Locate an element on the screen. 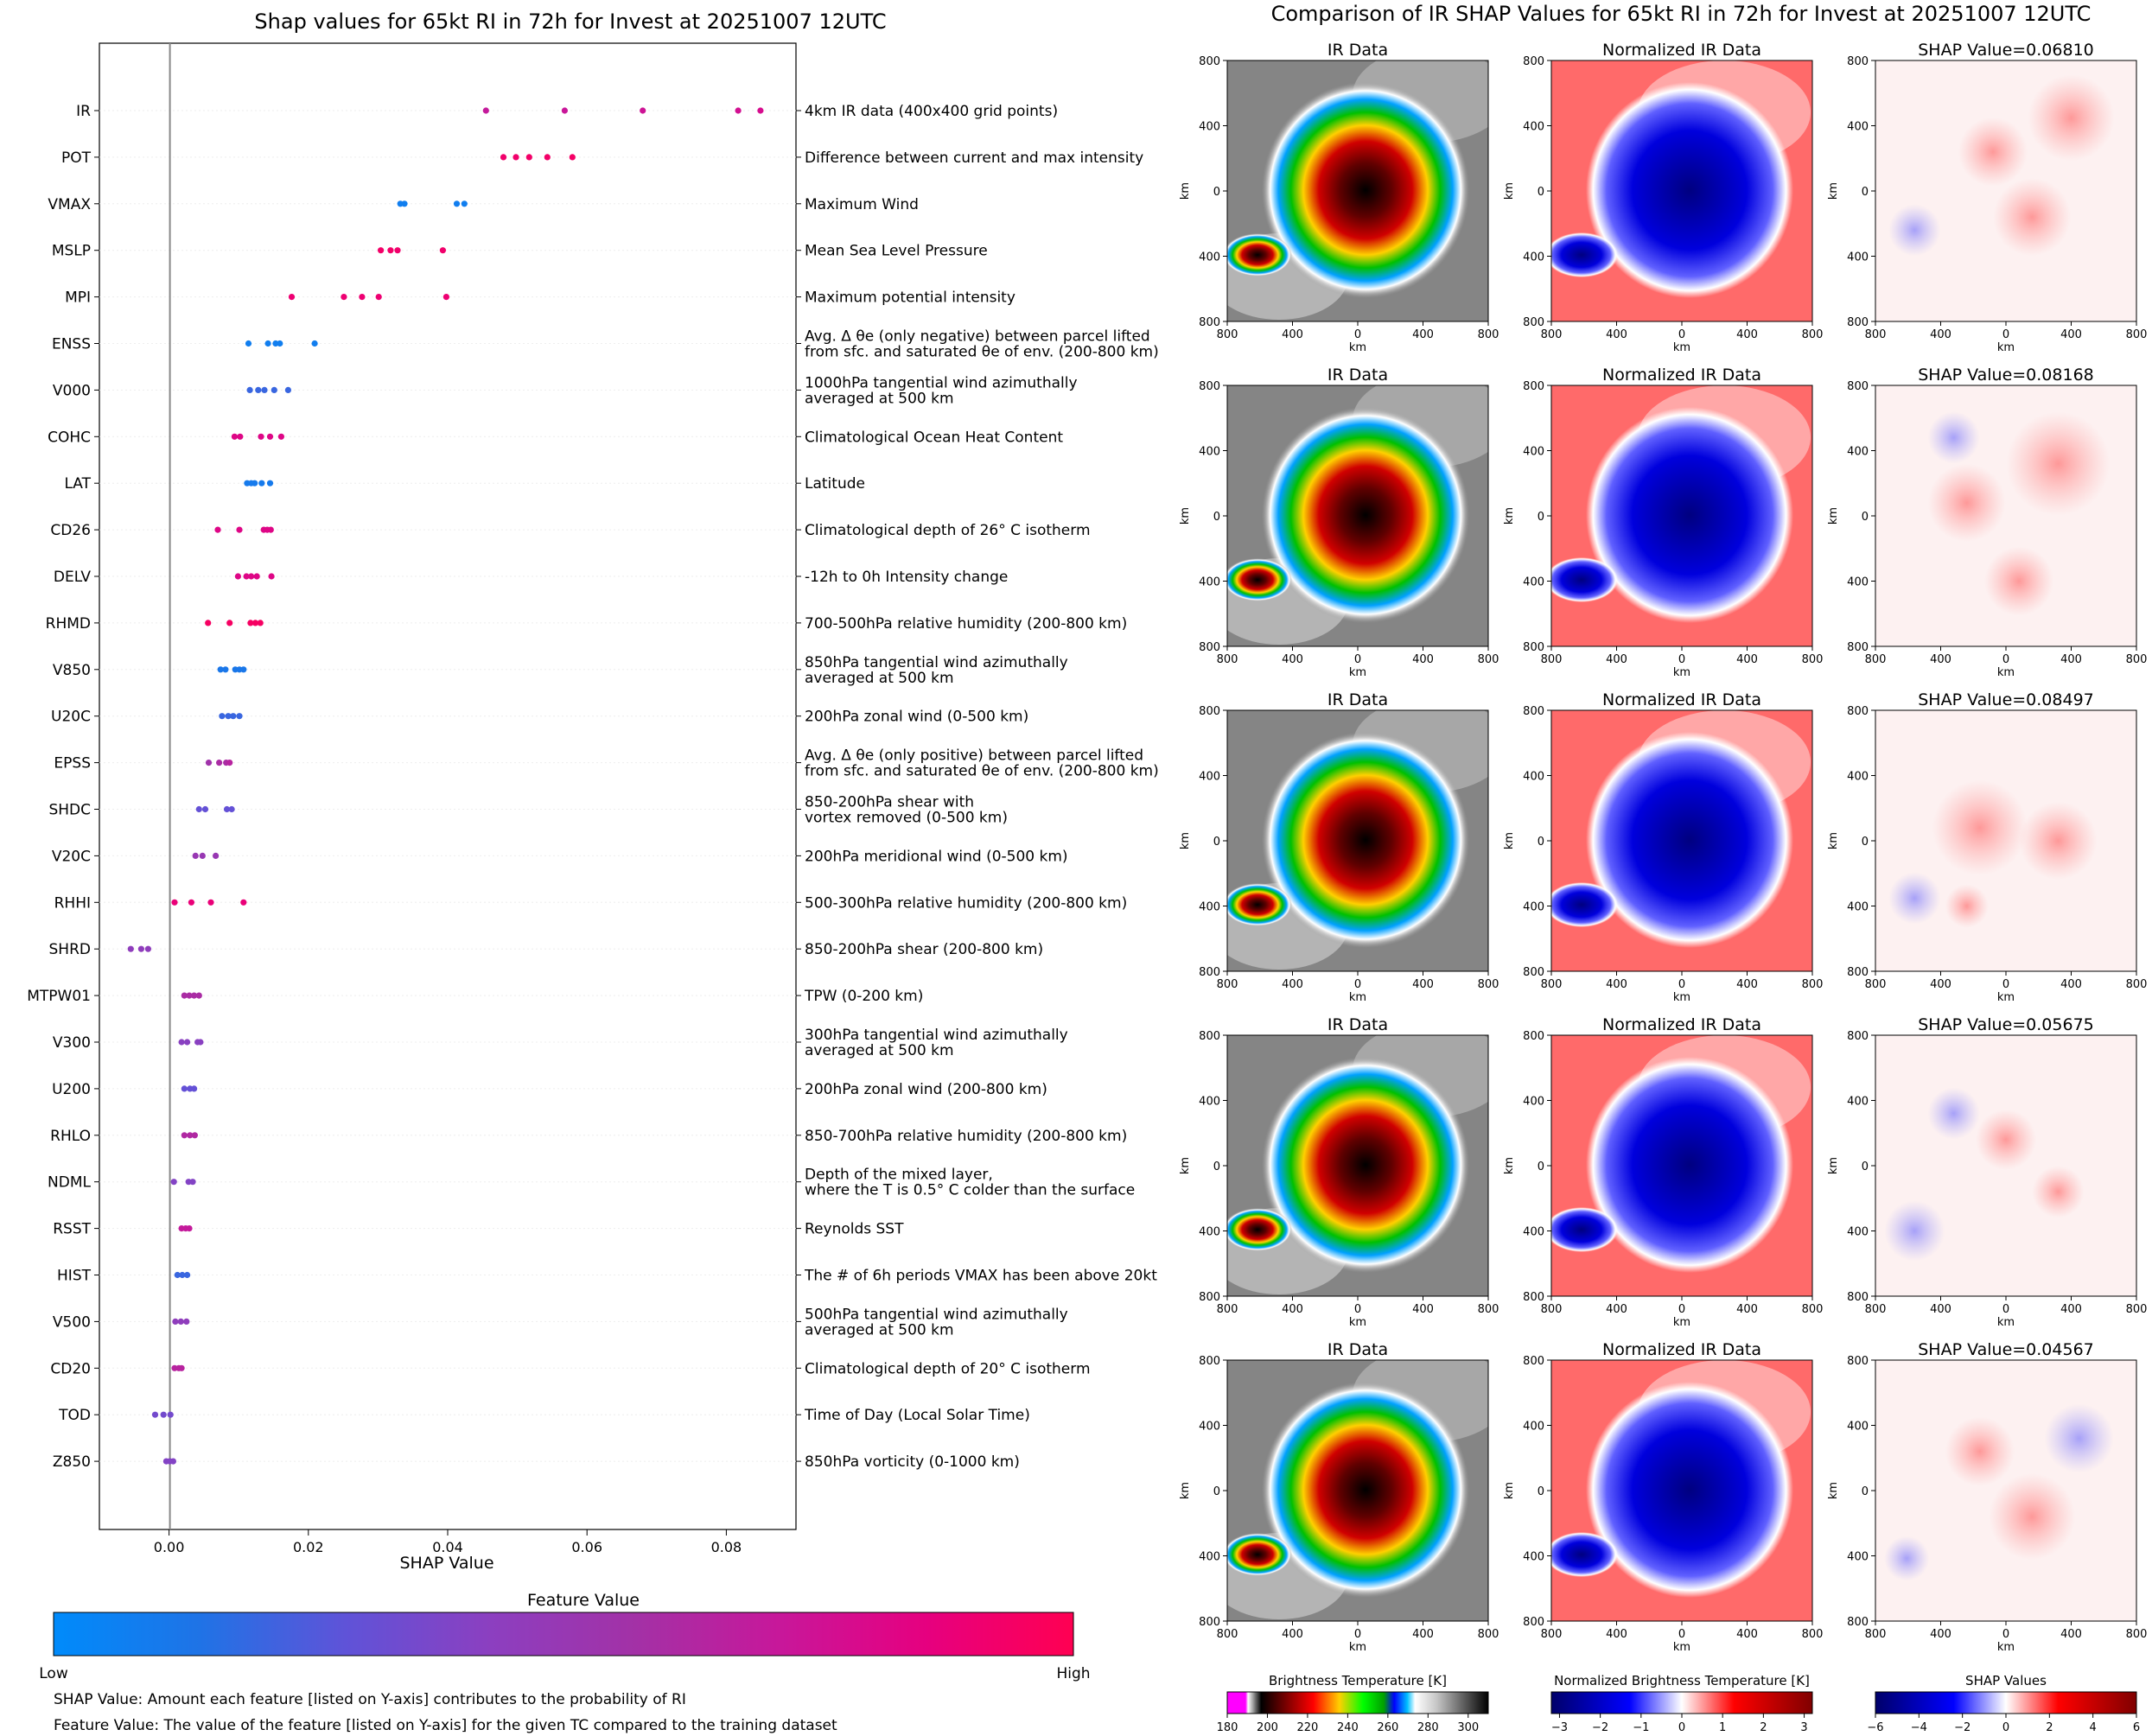 The height and width of the screenshot is (1736, 2152). x-tick-label: 0.06 is located at coordinates (586, 1547).